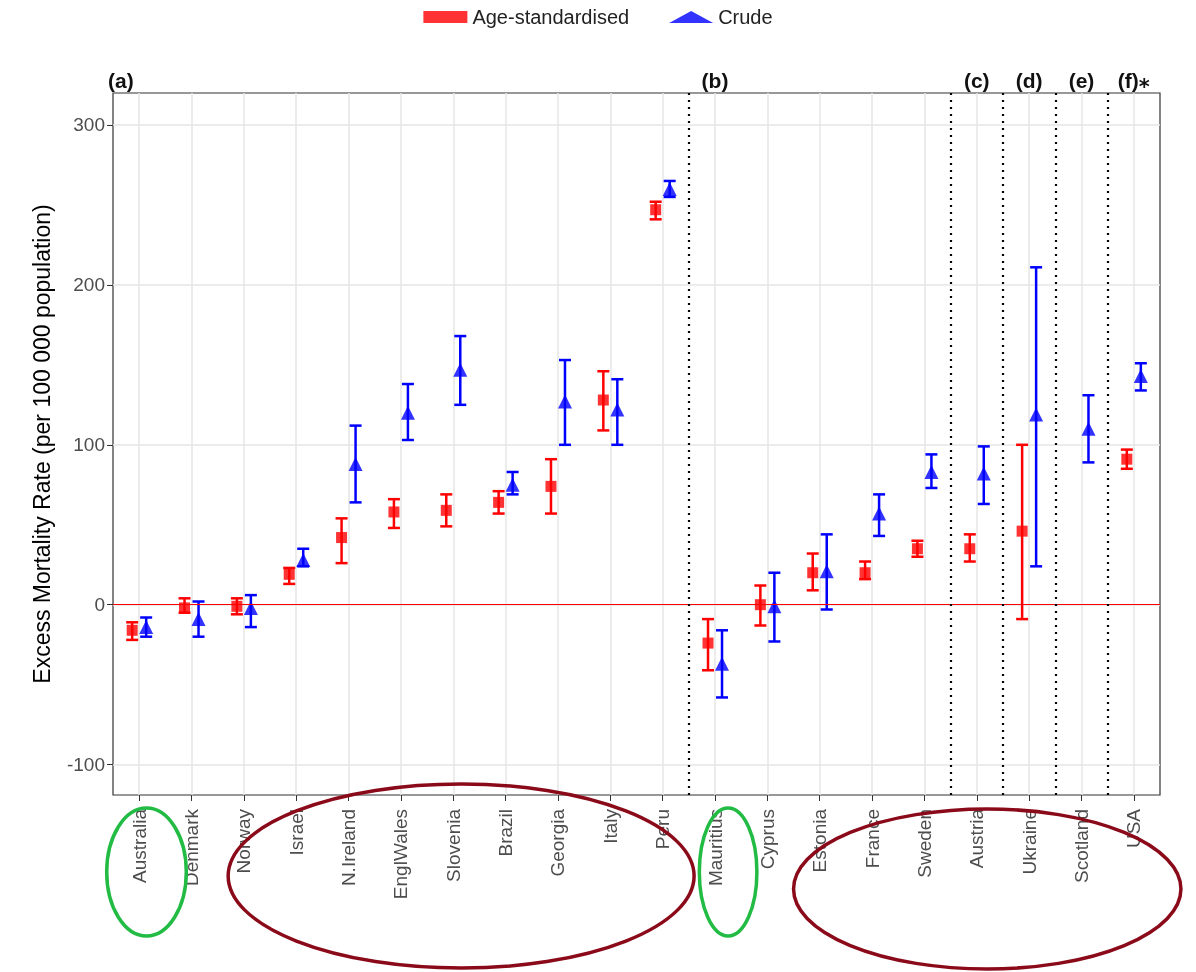 This screenshot has height=972, width=1196. Describe the element at coordinates (1081, 80) in the screenshot. I see `text: (e)` at that location.